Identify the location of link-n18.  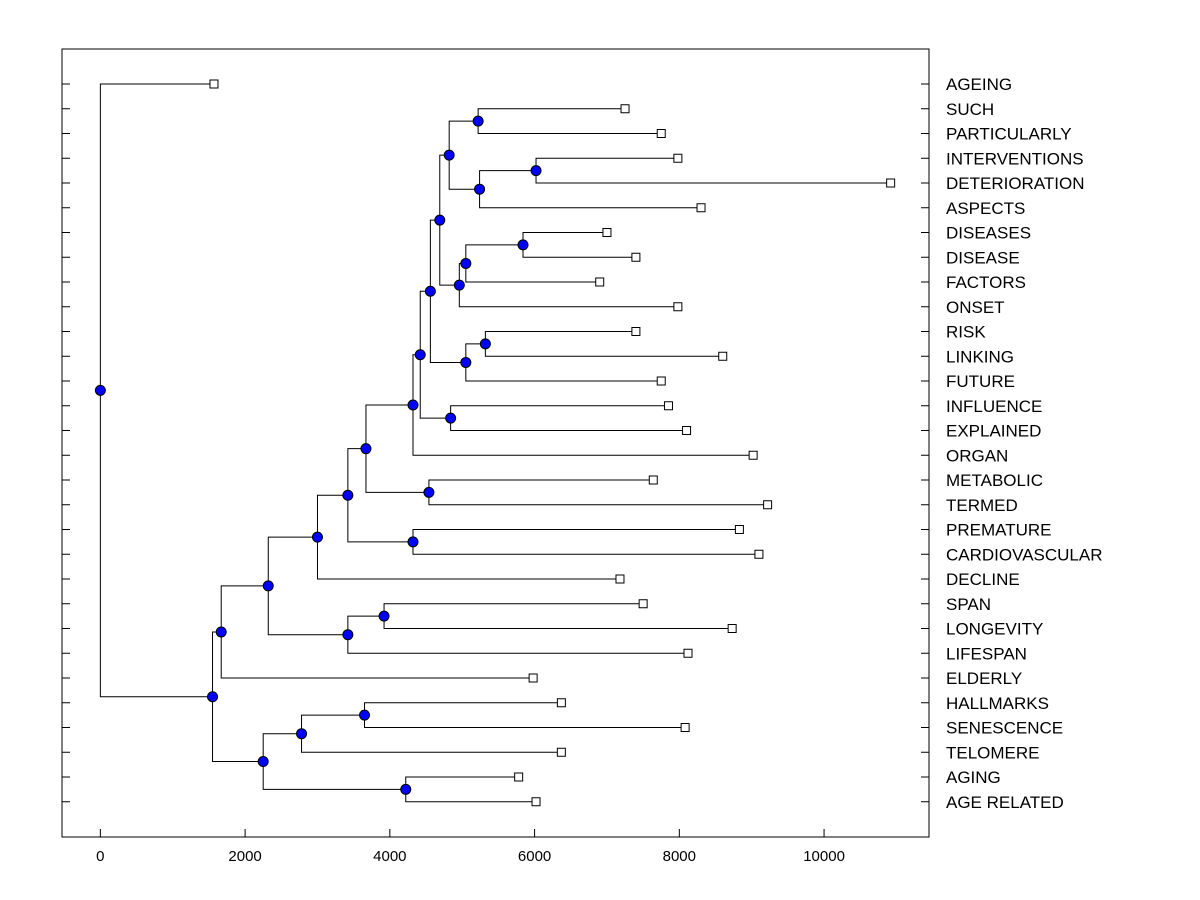
(380, 495).